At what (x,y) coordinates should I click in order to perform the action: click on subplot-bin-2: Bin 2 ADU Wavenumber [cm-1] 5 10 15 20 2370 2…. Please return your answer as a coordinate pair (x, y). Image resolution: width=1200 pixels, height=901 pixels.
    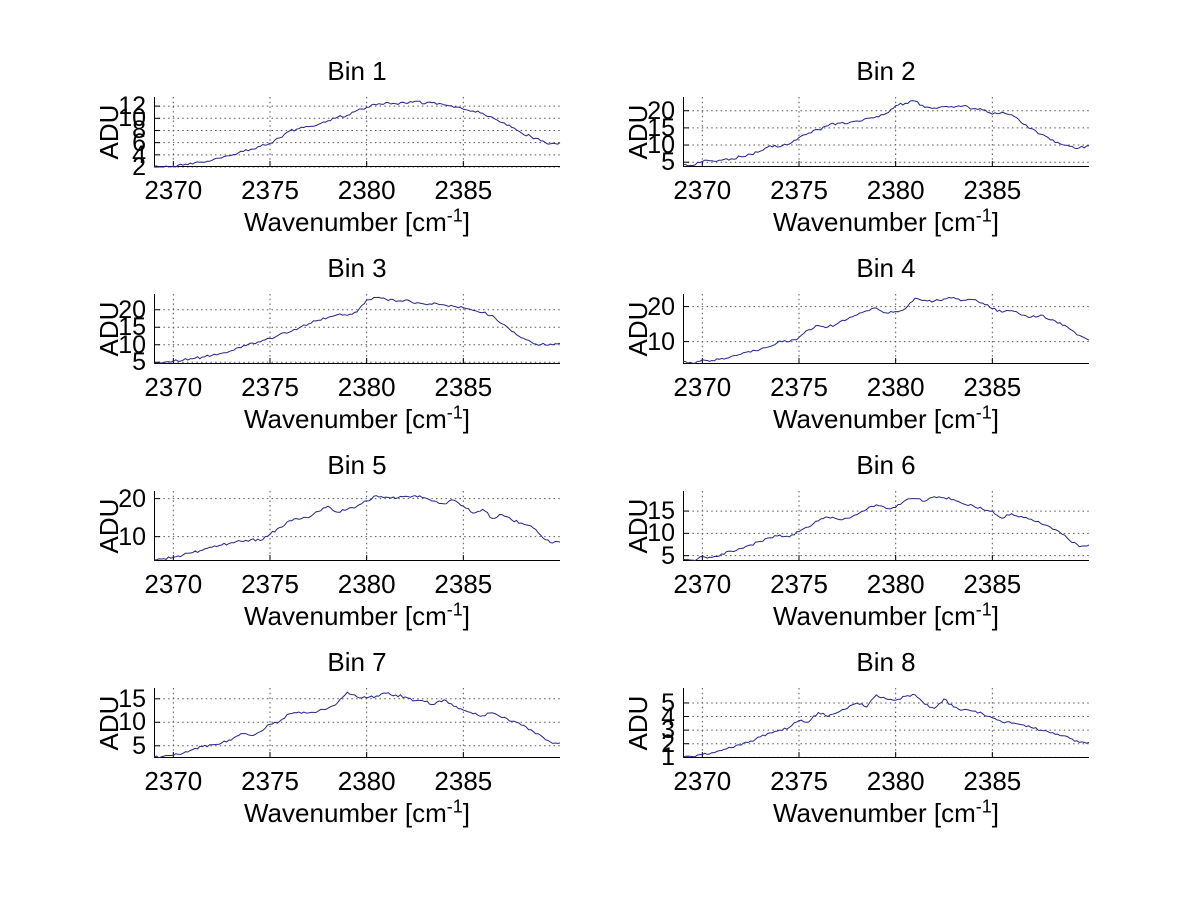
    Looking at the image, I should click on (831, 150).